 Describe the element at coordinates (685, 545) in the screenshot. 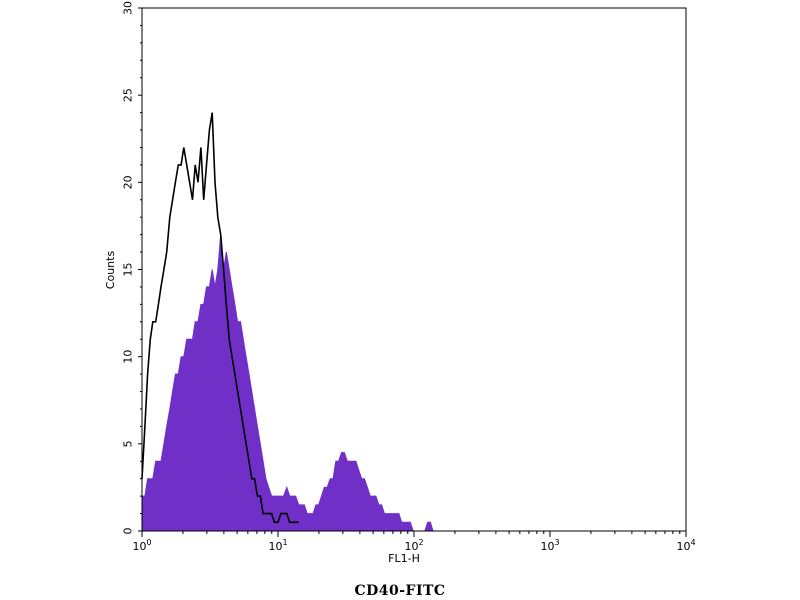

I see `x-tick-label: 104` at that location.